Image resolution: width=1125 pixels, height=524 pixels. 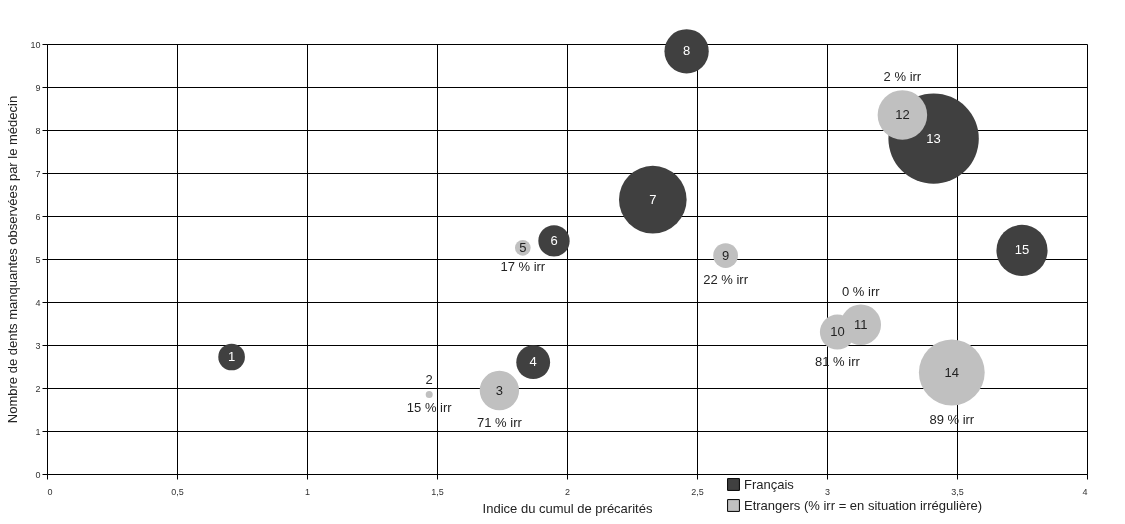 What do you see at coordinates (499, 390) in the screenshot?
I see `annotation: 3` at bounding box center [499, 390].